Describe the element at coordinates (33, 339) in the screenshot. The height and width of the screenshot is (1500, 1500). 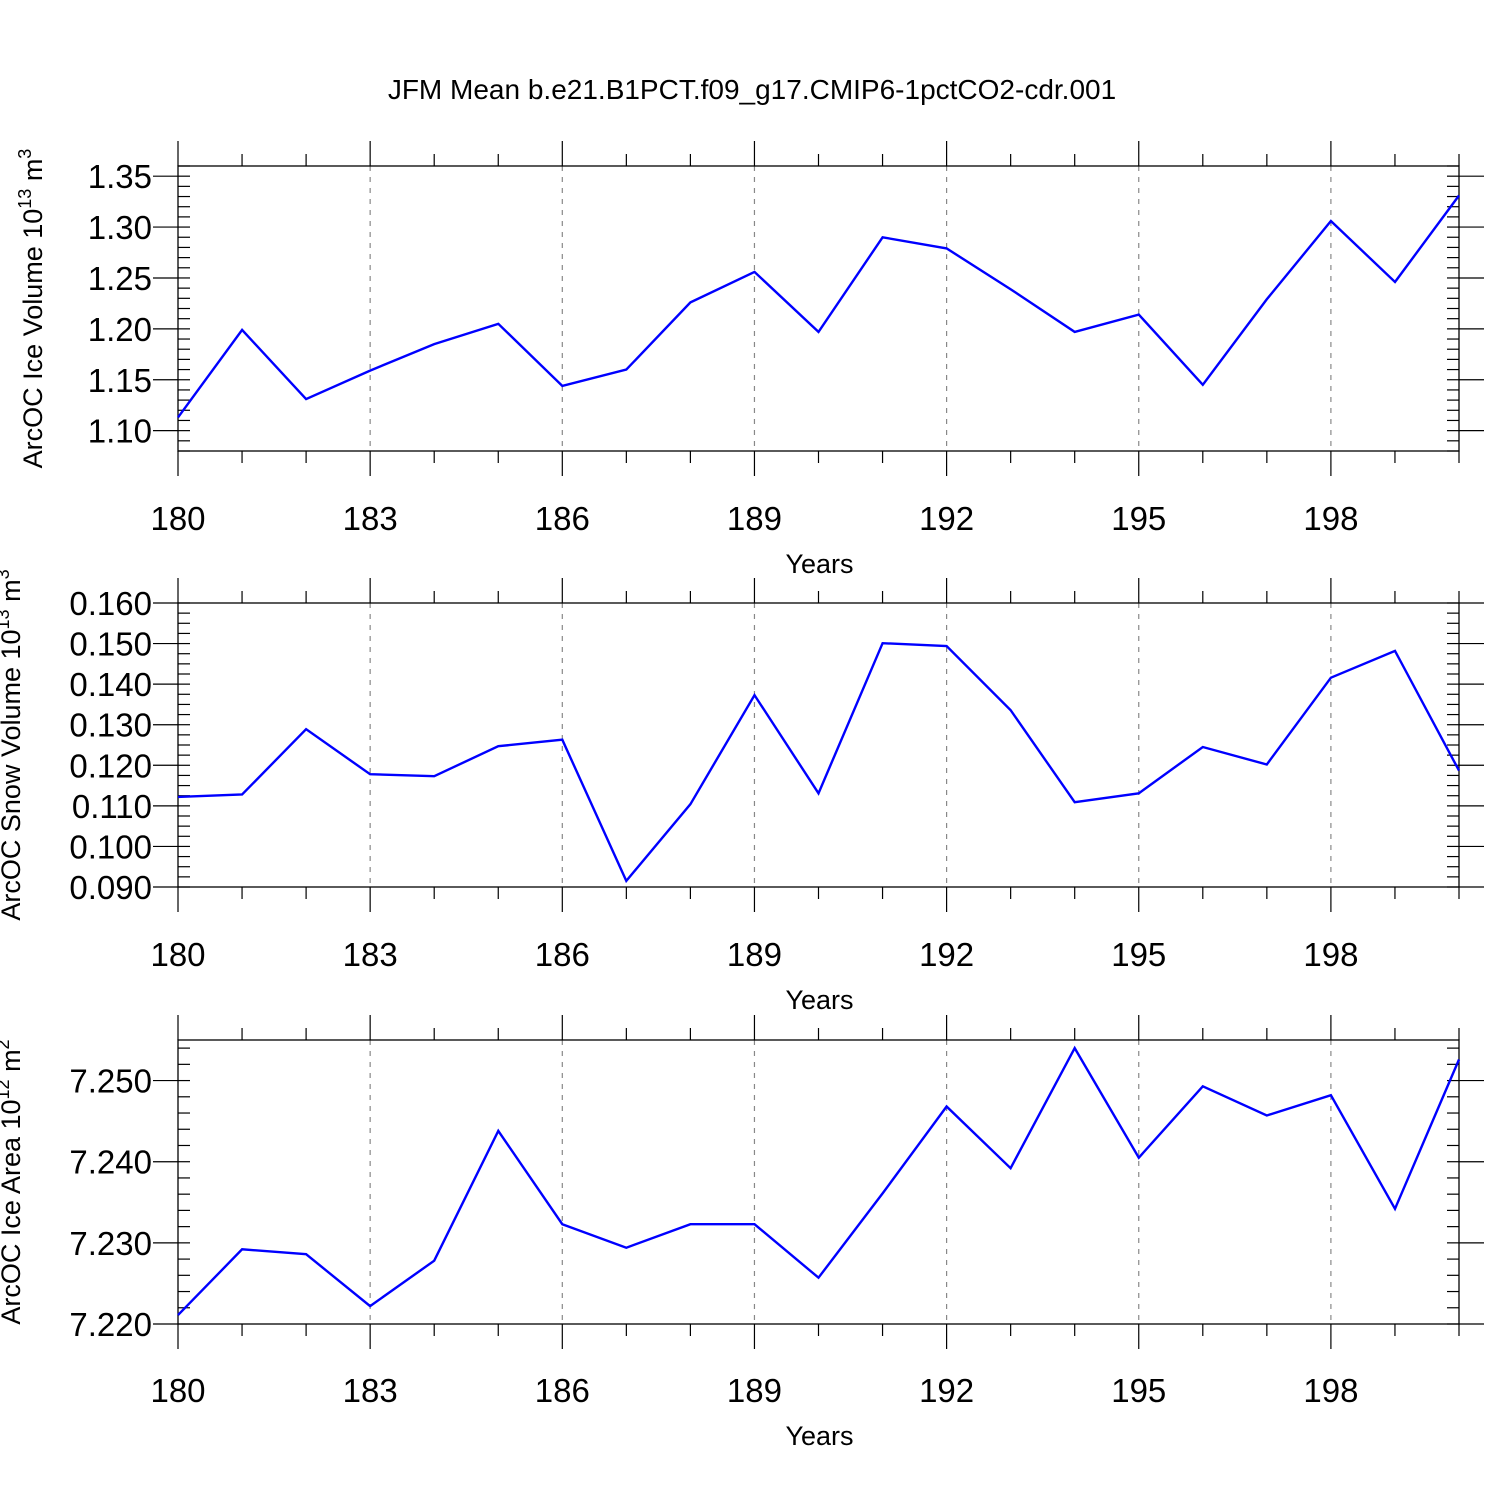
I see `y-axis-label-part: ArcOC Ice Volume 10` at that location.